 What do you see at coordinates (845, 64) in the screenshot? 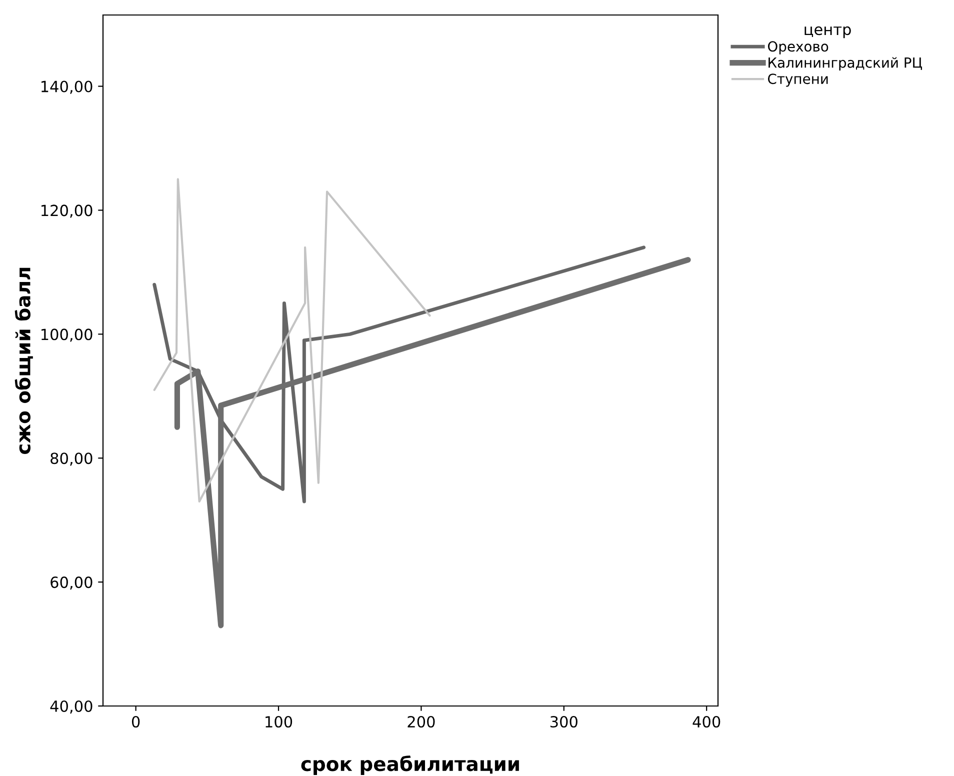
I see `legend-label: Калининградский РЦ` at bounding box center [845, 64].